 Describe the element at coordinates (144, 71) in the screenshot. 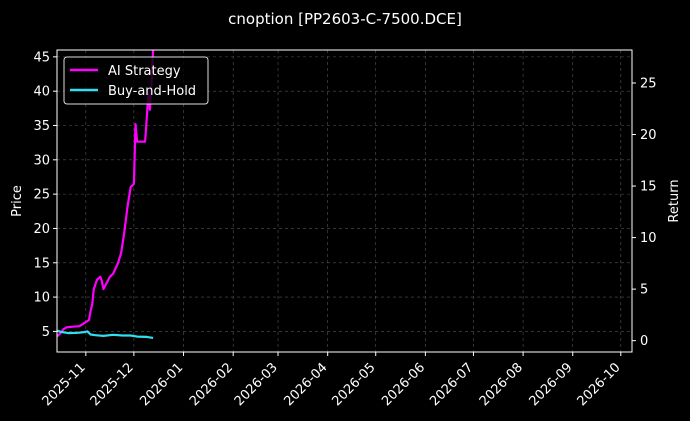

I see `legend-label-ai-strategy: AI Strategy` at that location.